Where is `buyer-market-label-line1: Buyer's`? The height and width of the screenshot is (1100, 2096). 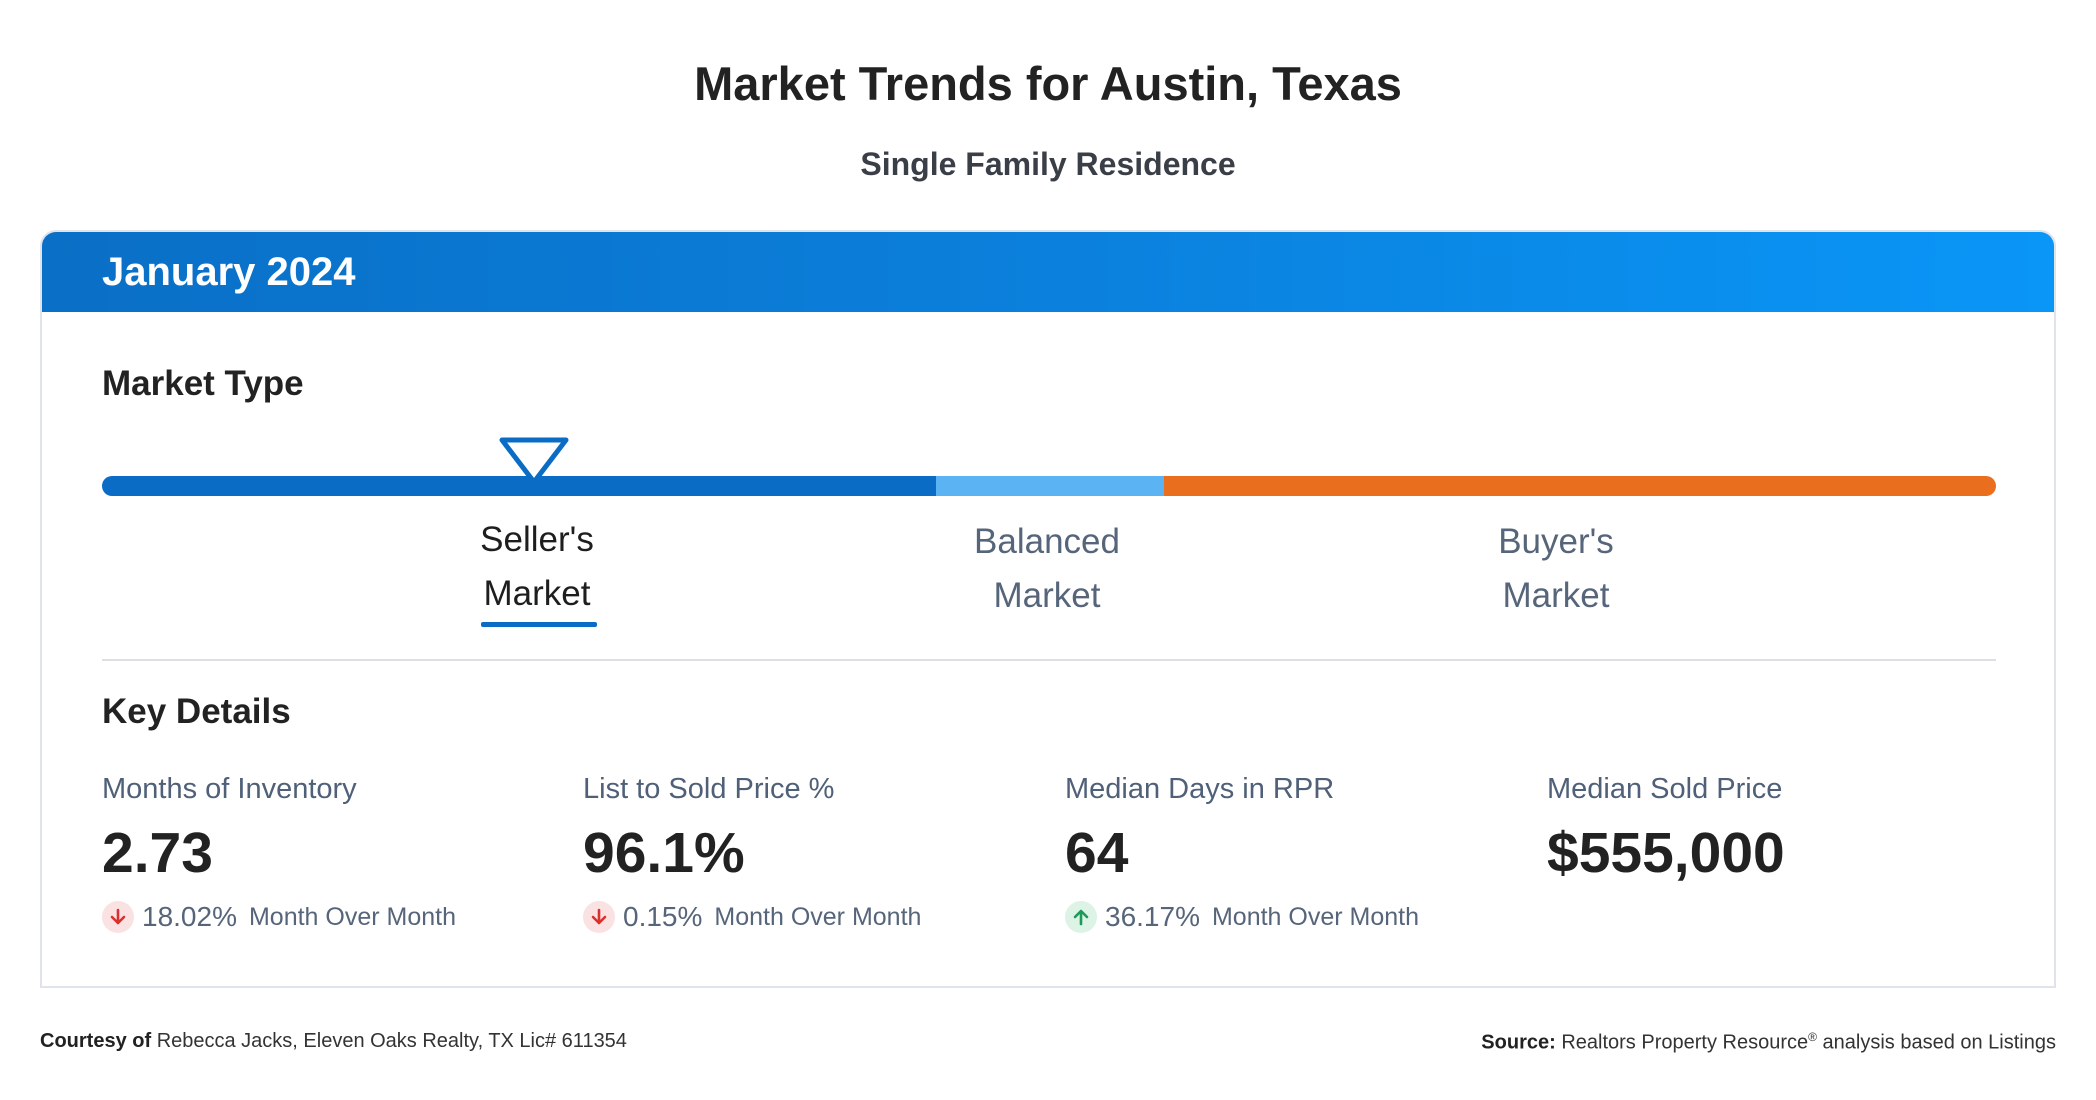
buyer-market-label-line1: Buyer's is located at coordinates (1556, 541).